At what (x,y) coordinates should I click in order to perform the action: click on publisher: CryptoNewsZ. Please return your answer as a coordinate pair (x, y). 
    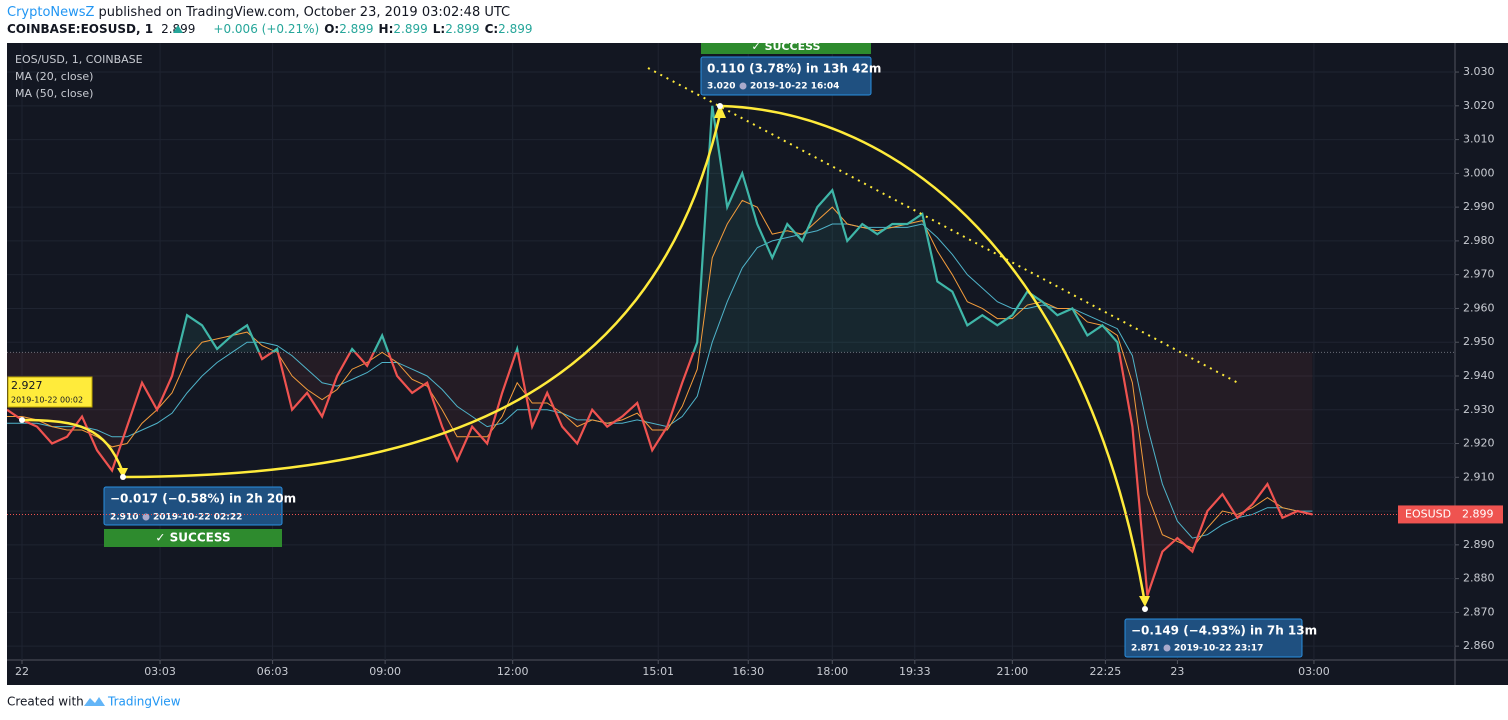
    Looking at the image, I should click on (51, 12).